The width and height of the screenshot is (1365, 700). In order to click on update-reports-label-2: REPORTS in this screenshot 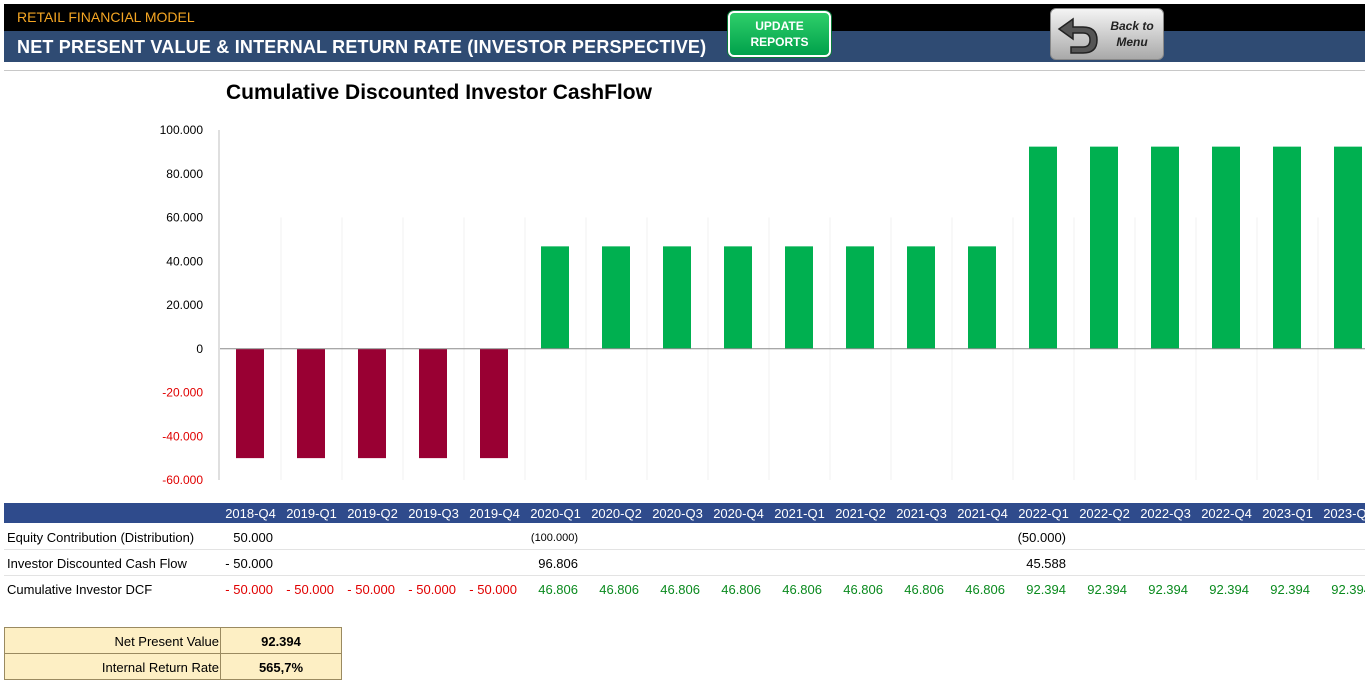, I will do `click(779, 42)`.